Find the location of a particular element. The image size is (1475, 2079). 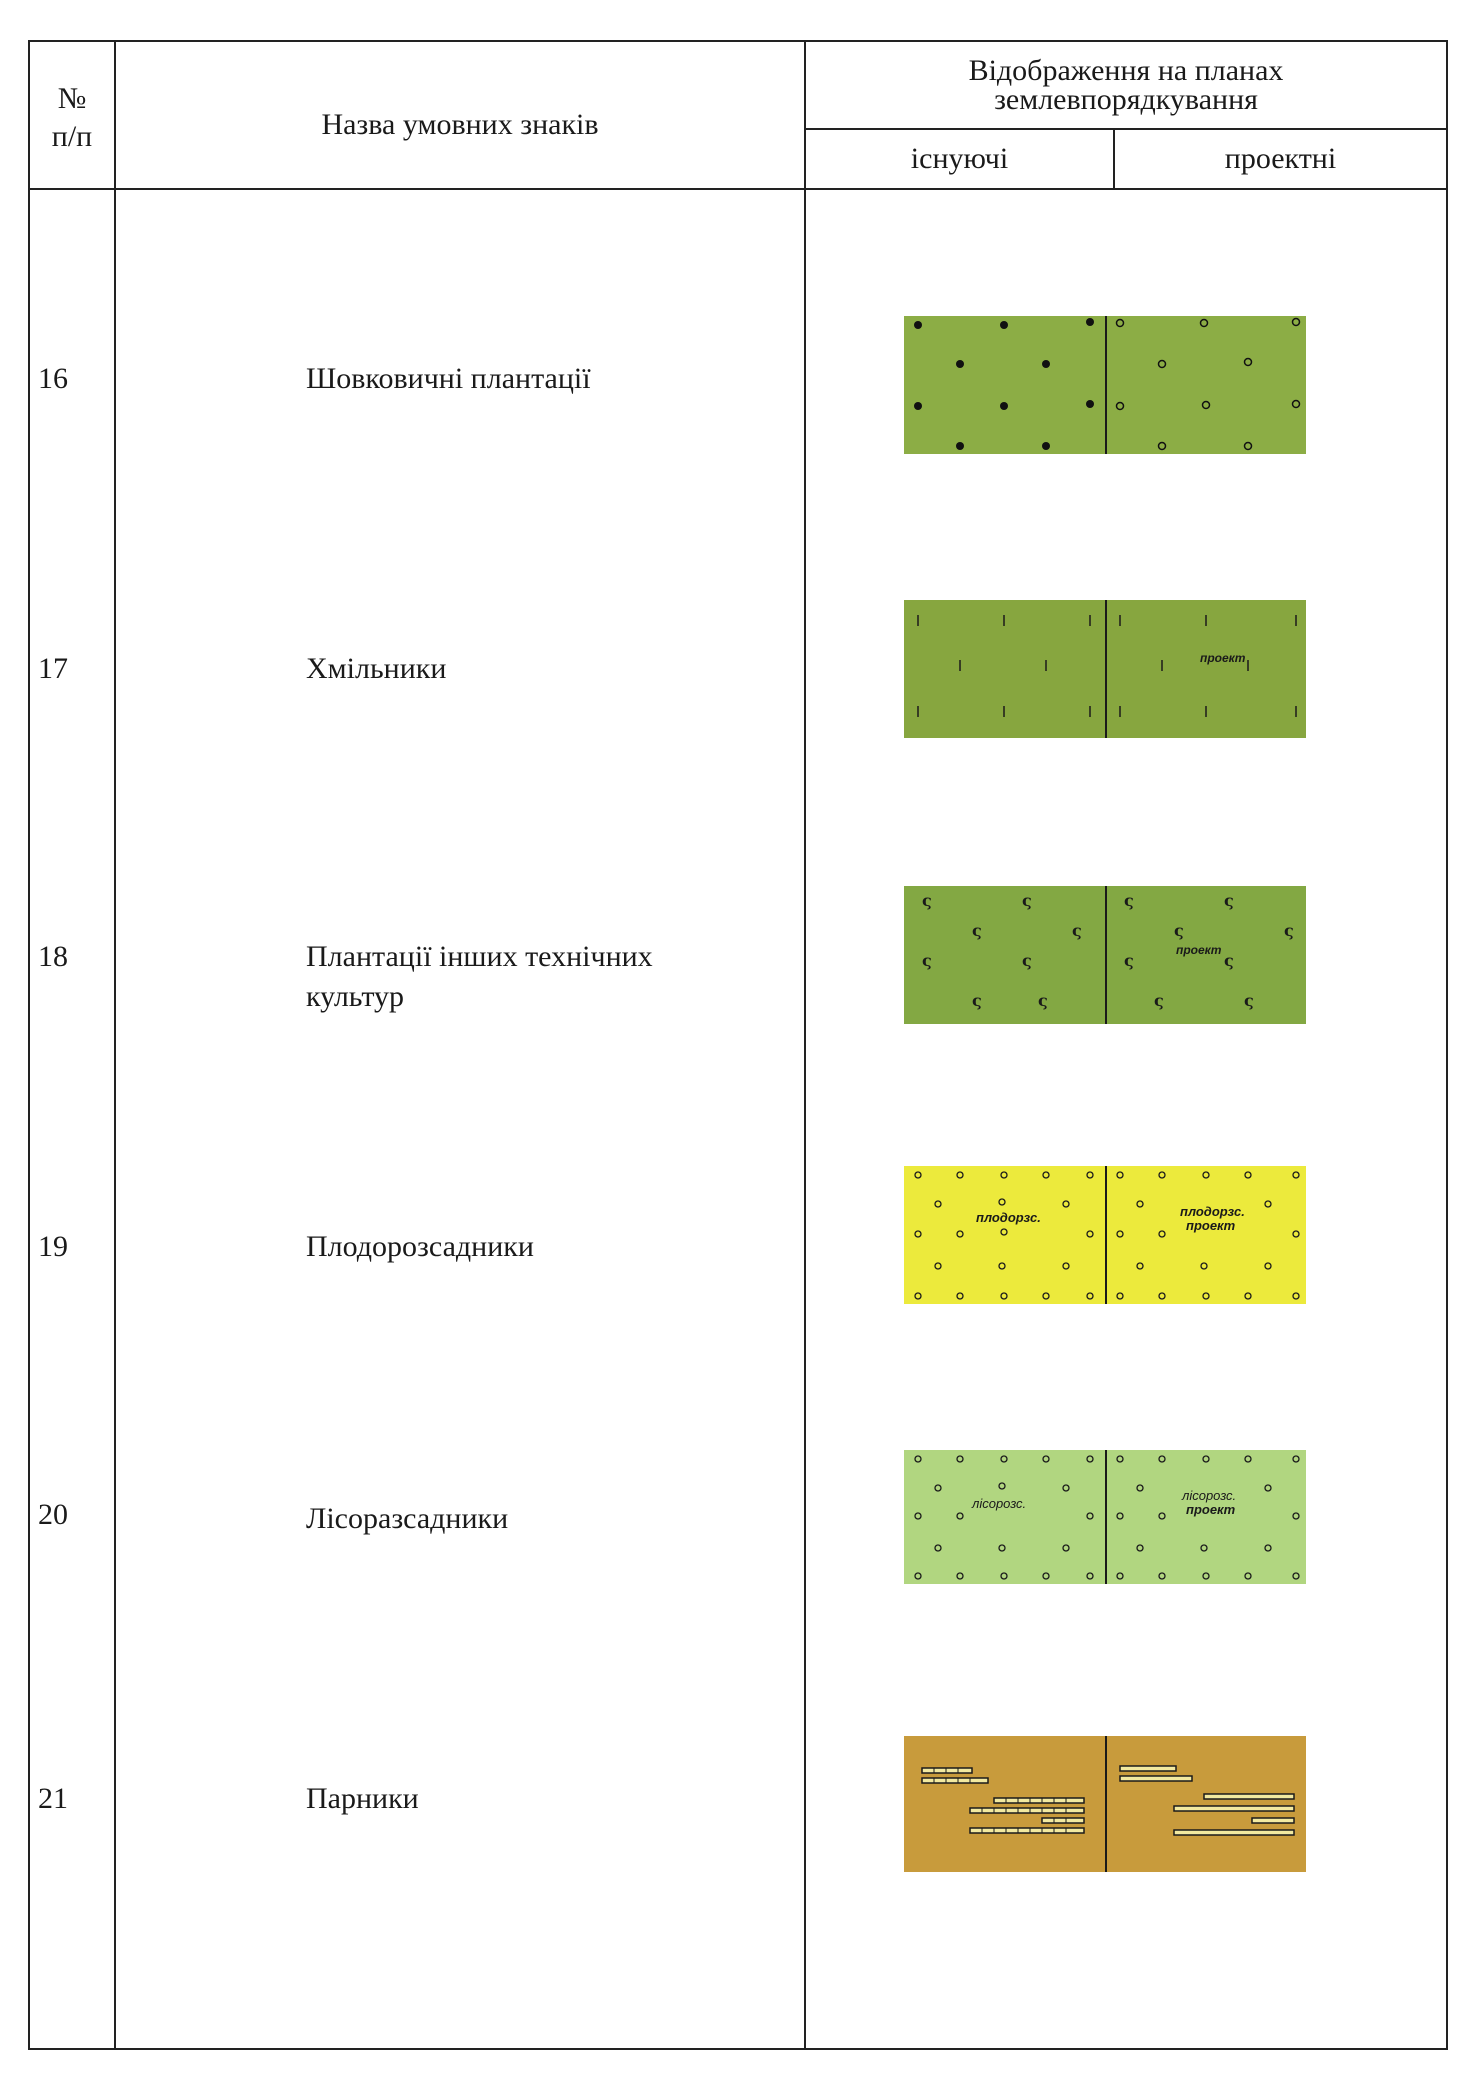

swatch-20-svg: лісорозс. лісорозс. проект is located at coordinates (1105, 1517).